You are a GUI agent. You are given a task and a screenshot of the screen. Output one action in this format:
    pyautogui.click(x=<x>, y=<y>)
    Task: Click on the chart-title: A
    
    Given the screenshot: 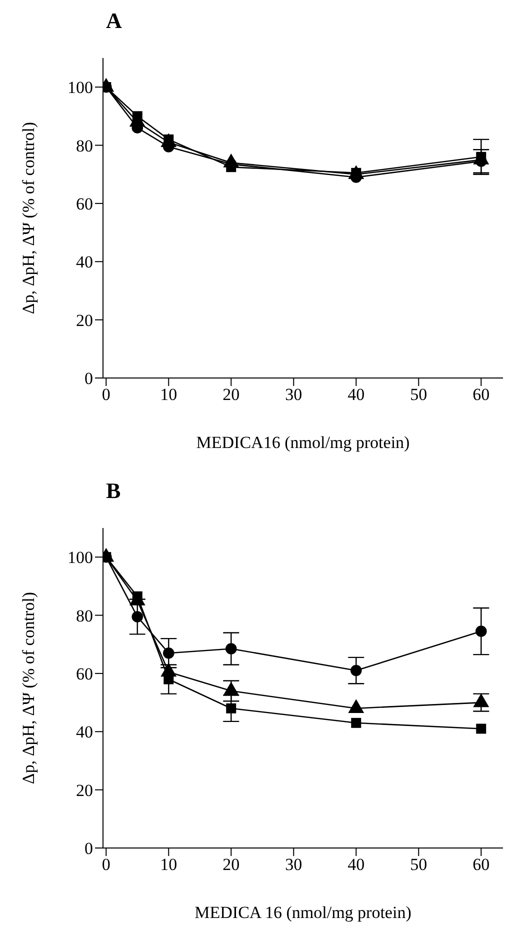 What is the action you would take?
    pyautogui.click(x=114, y=21)
    